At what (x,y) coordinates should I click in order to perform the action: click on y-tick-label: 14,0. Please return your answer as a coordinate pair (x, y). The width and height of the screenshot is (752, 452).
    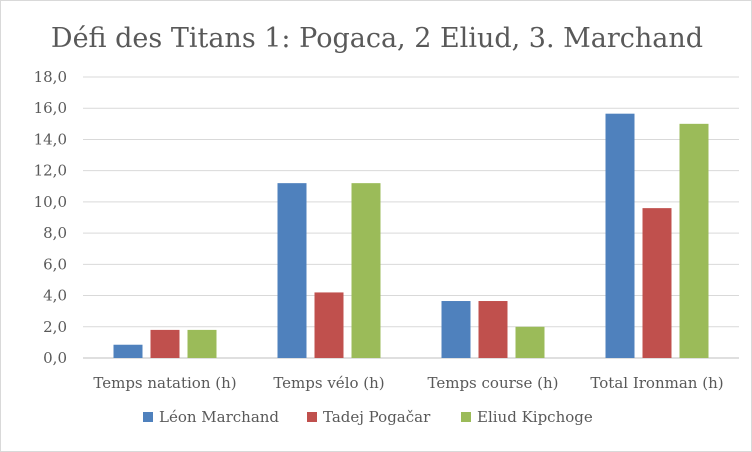
    Looking at the image, I should click on (50, 139).